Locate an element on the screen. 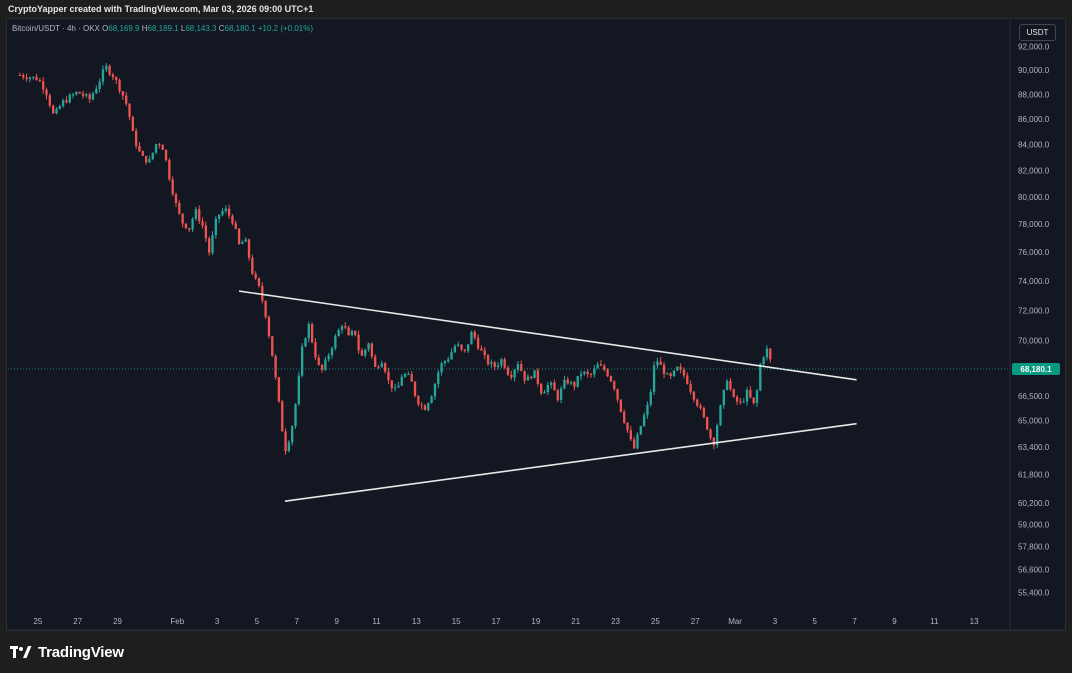 Image resolution: width=1072 pixels, height=673 pixels. price-tick-label: 60,200.0 is located at coordinates (1034, 503).